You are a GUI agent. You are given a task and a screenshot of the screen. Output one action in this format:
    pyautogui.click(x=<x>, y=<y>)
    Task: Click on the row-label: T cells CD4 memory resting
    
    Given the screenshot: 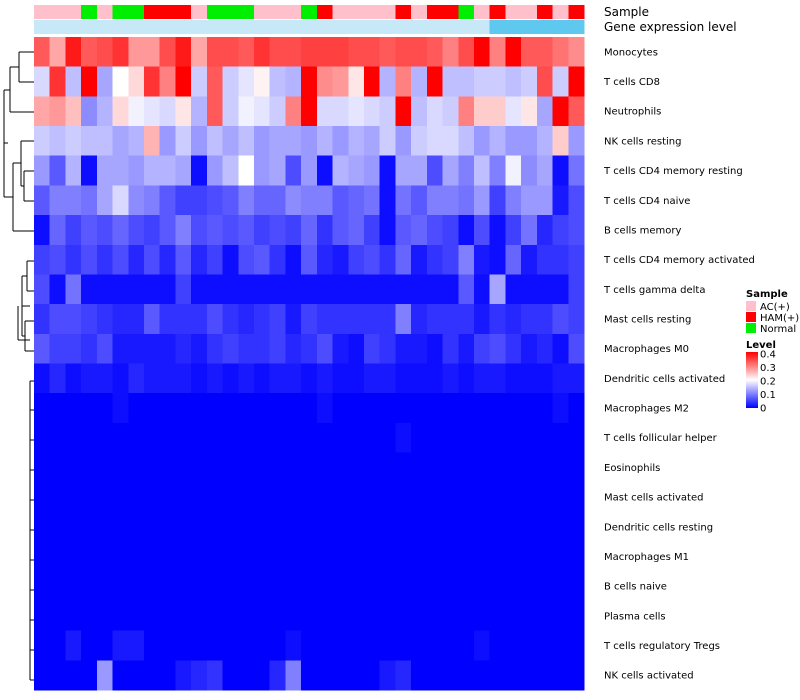 What is the action you would take?
    pyautogui.click(x=673, y=171)
    